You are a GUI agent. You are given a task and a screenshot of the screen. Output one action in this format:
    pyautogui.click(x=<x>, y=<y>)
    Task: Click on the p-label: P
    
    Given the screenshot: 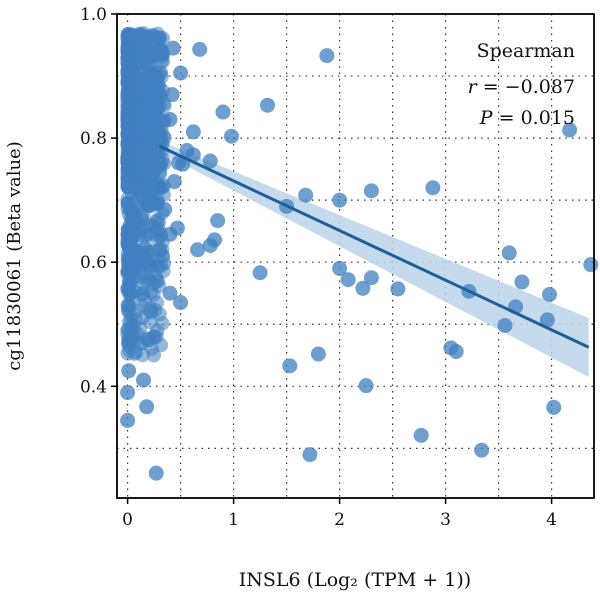 What is the action you would take?
    pyautogui.click(x=486, y=118)
    